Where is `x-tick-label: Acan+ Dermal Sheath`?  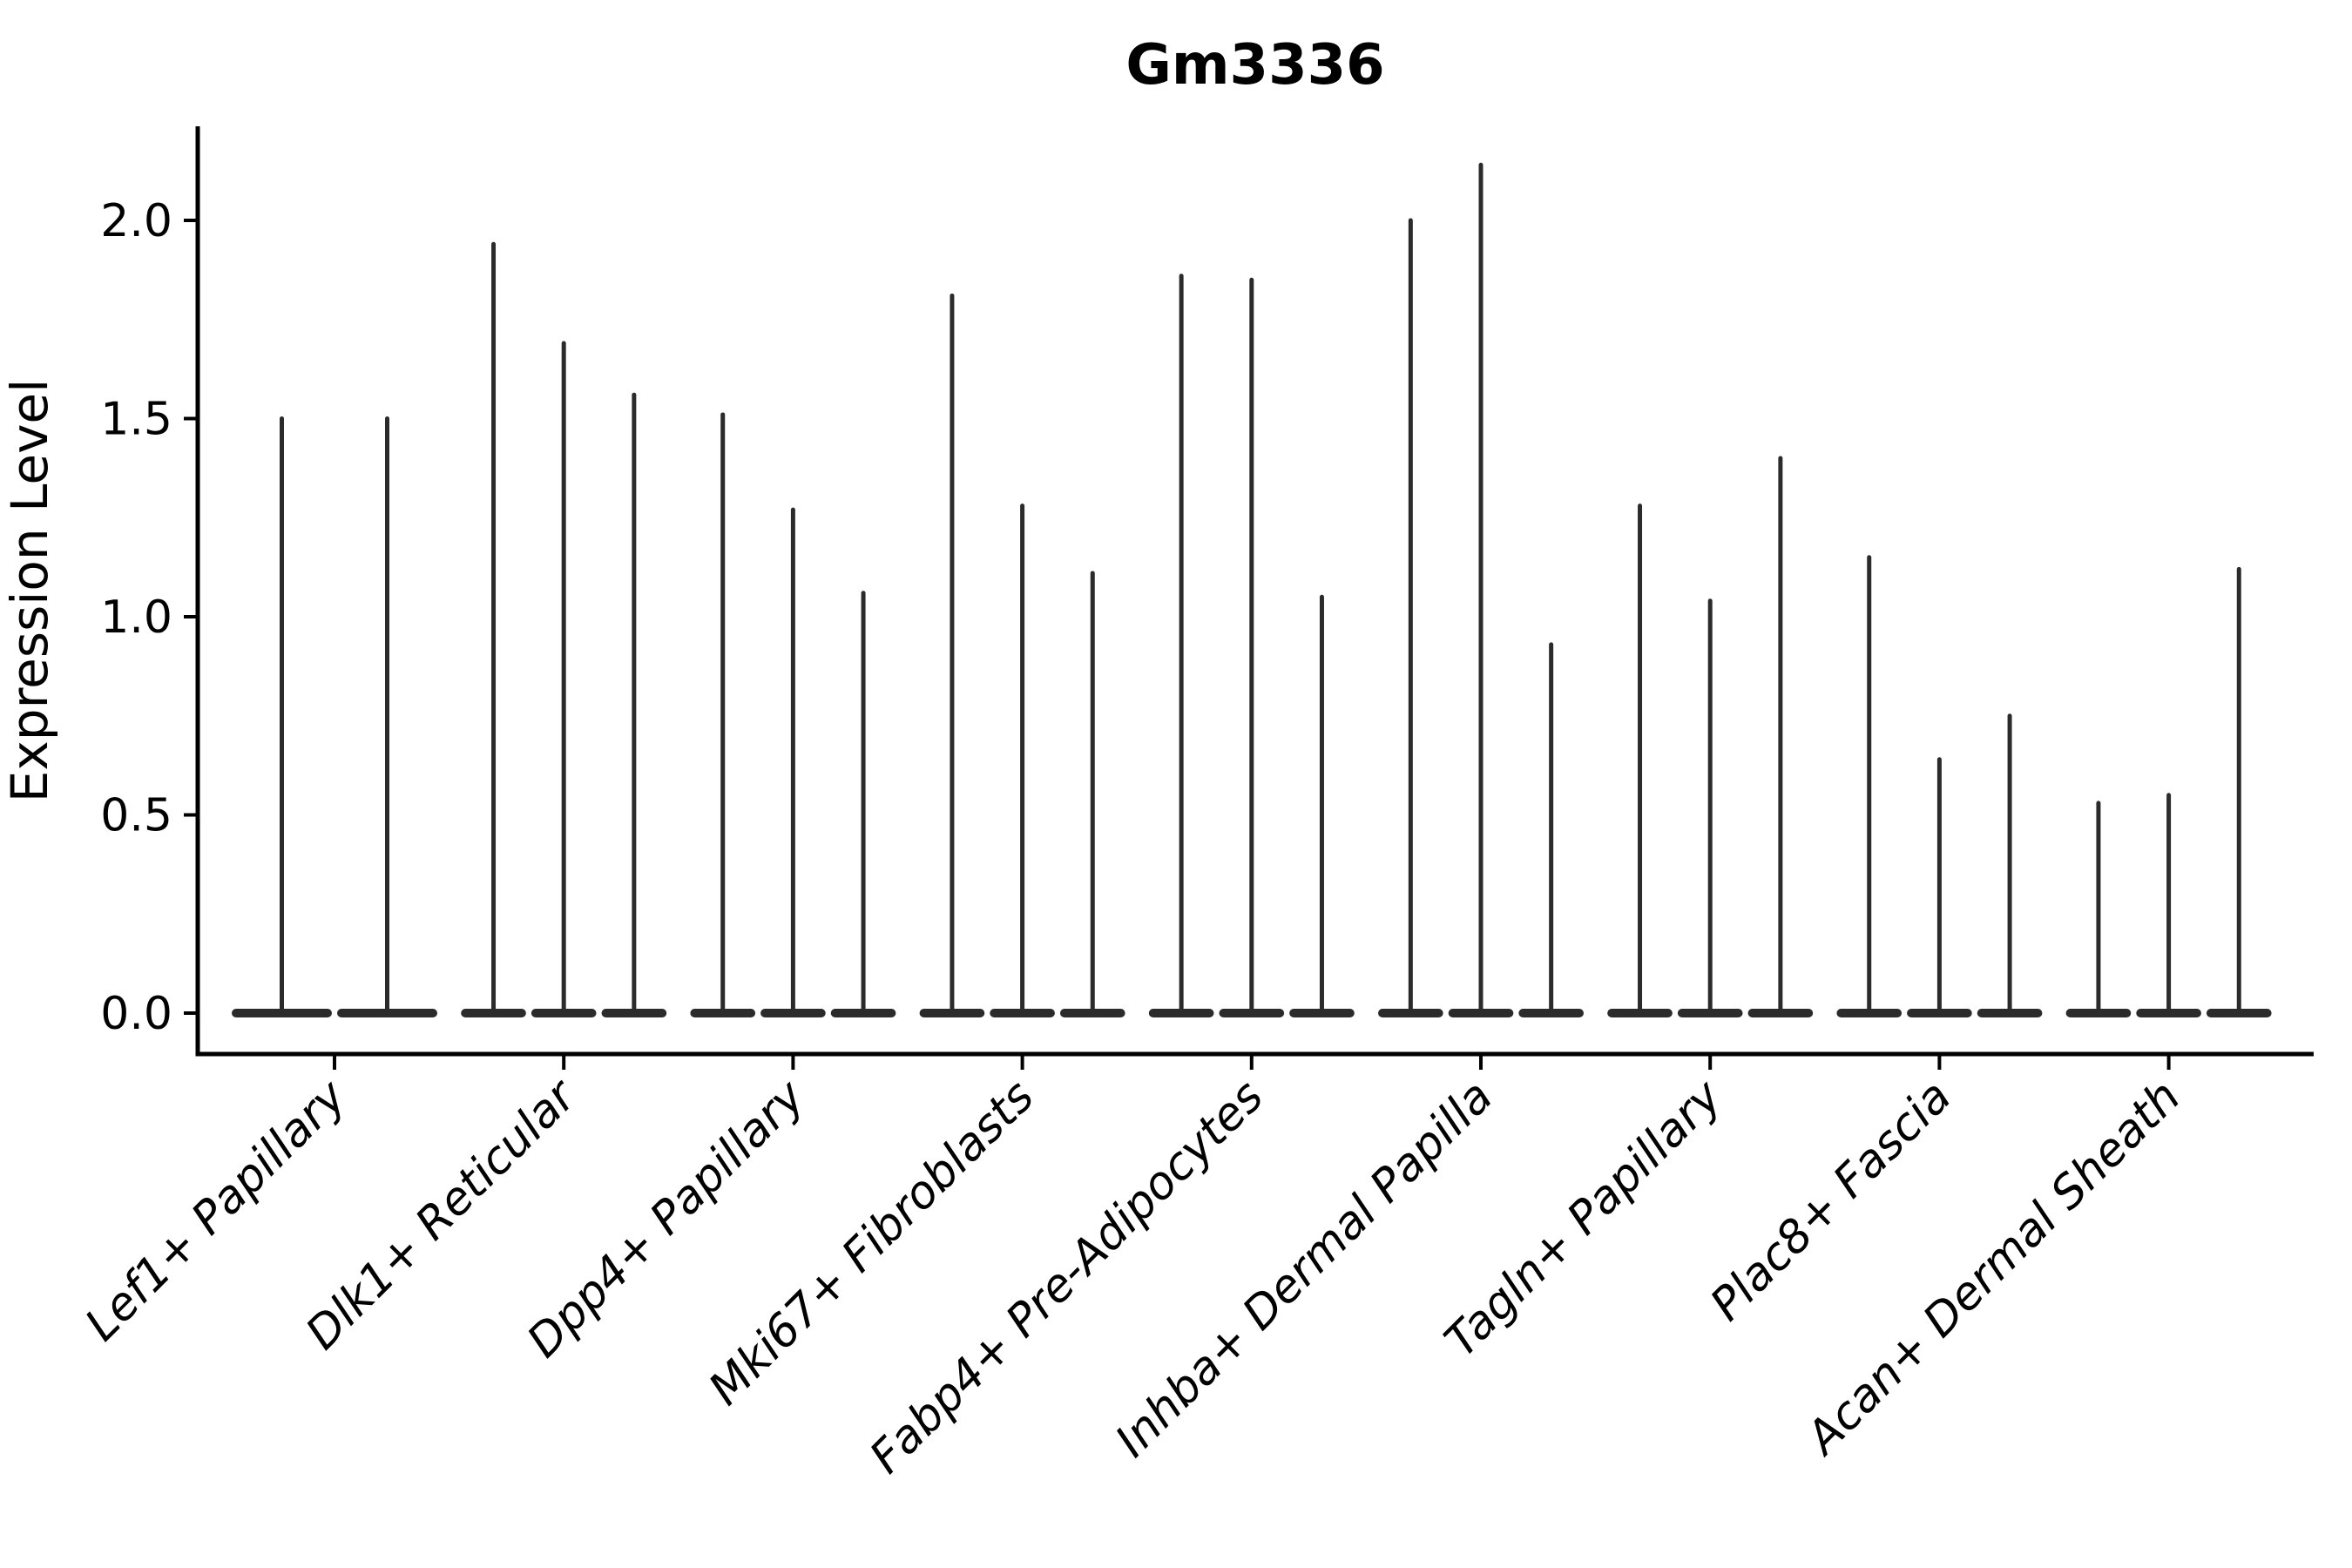 x-tick-label: Acan+ Dermal Sheath is located at coordinates (1993, 1268).